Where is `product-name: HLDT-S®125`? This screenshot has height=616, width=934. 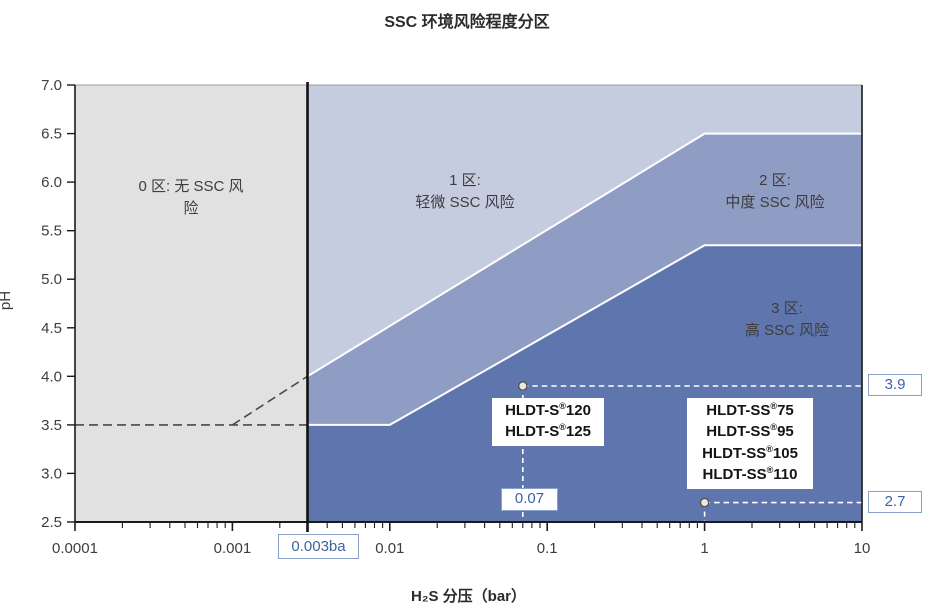
product-name: HLDT-S®125 is located at coordinates (548, 431).